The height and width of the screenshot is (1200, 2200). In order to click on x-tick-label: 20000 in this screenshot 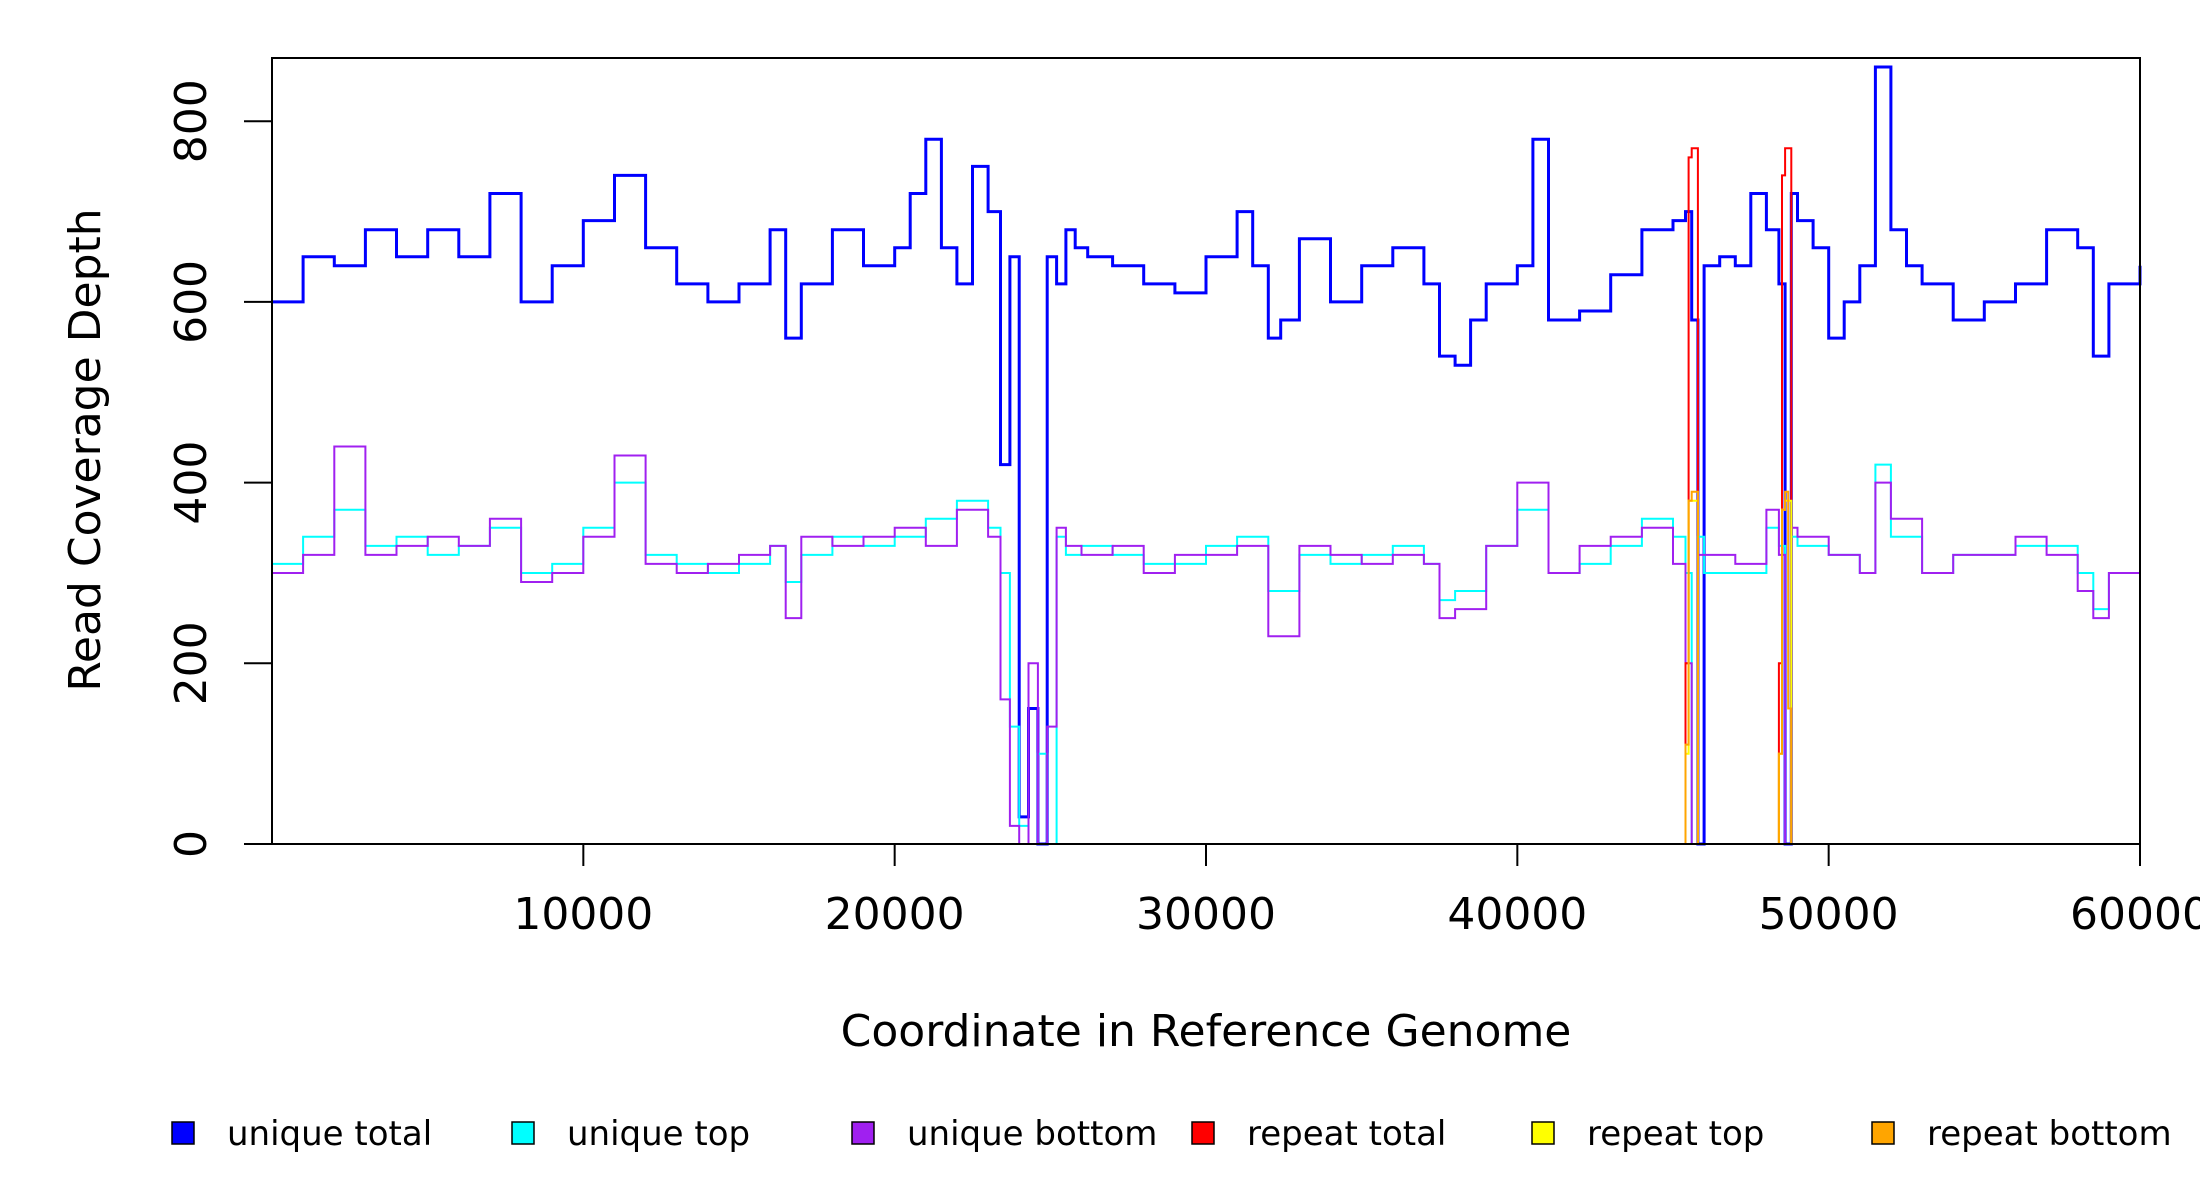, I will do `click(895, 914)`.